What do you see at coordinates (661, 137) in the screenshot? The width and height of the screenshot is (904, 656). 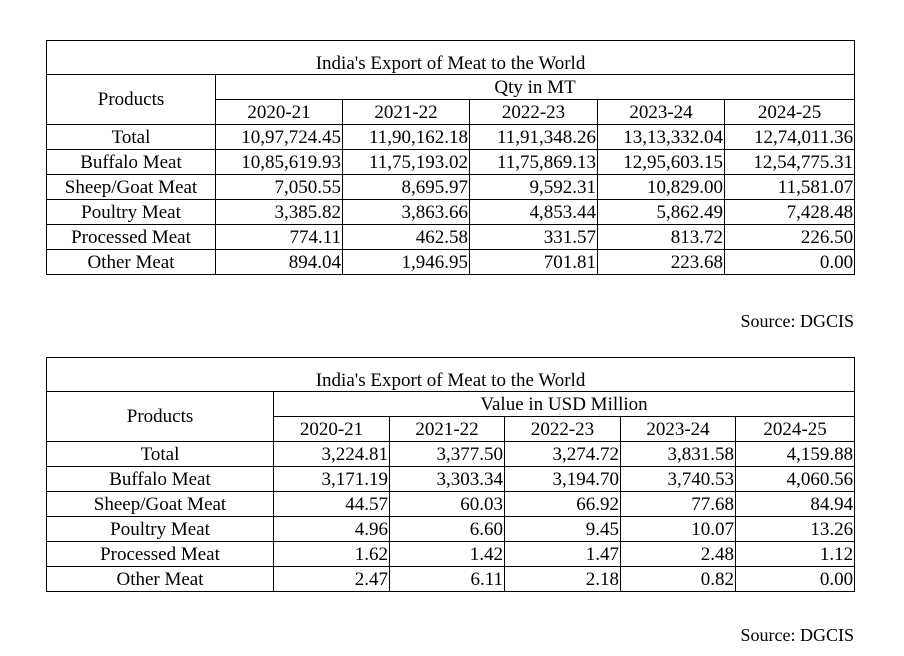 I see `value-cell: 13,13,332.04` at bounding box center [661, 137].